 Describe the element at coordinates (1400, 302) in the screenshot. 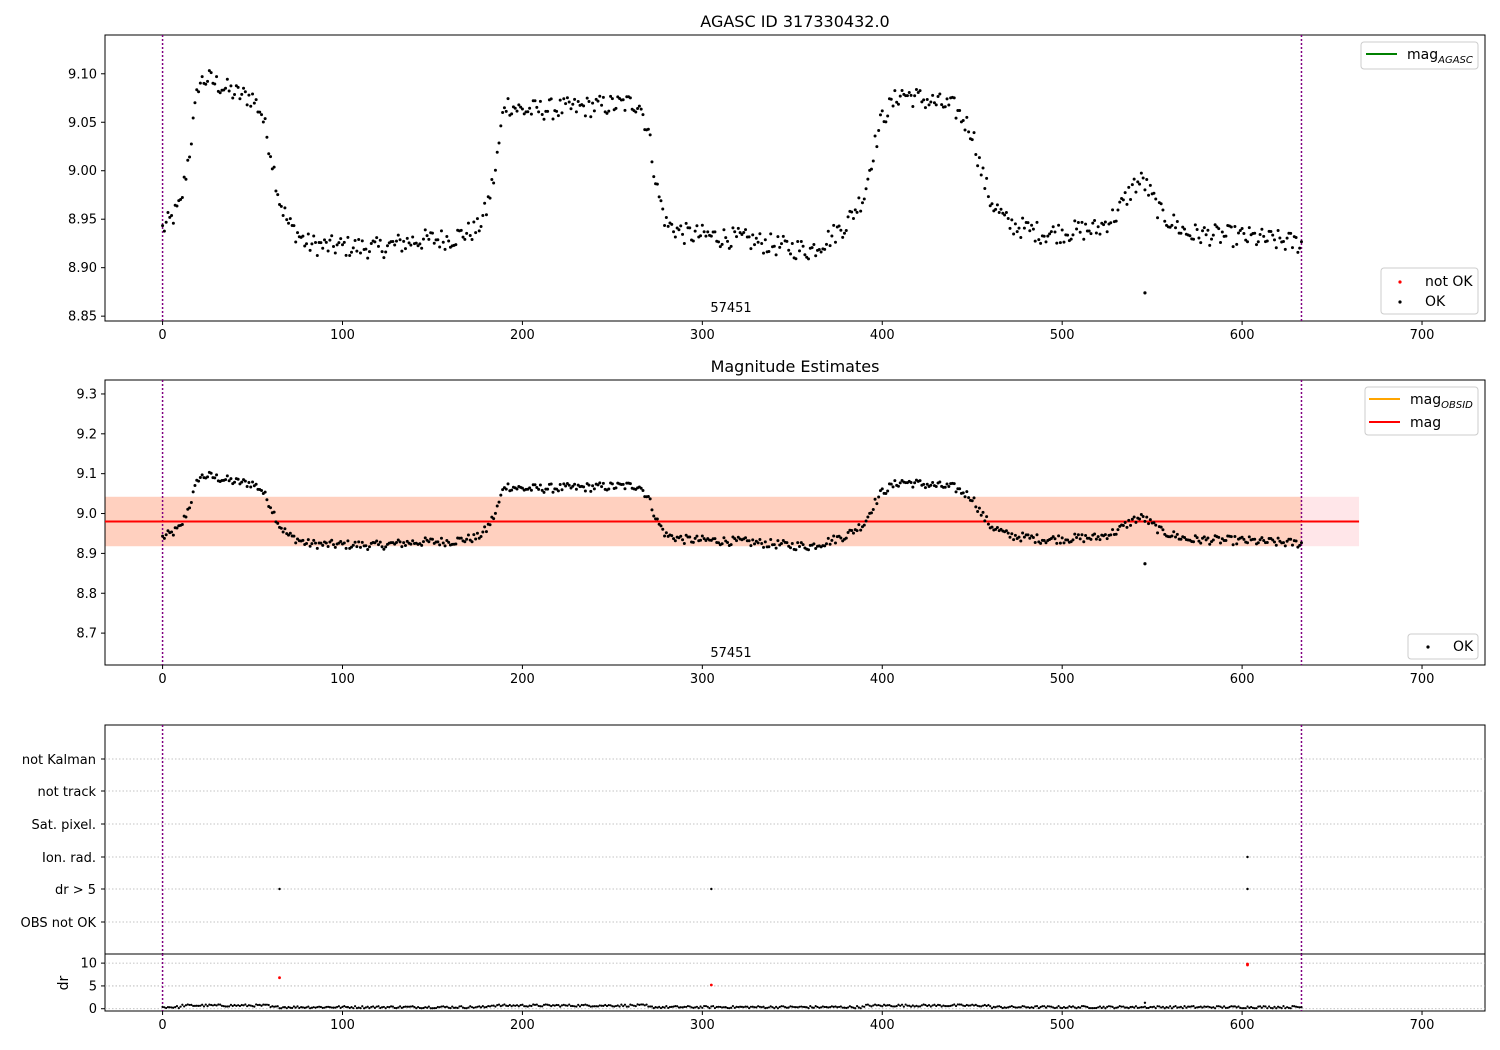

I see `legend-ok-marker` at that location.